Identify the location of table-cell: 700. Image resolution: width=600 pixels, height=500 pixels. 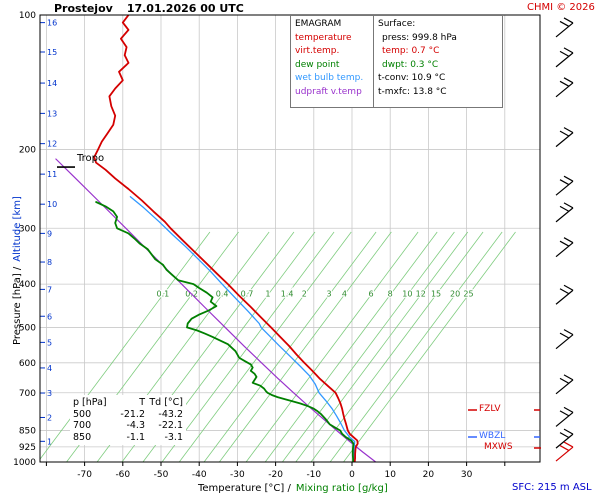
(82, 425).